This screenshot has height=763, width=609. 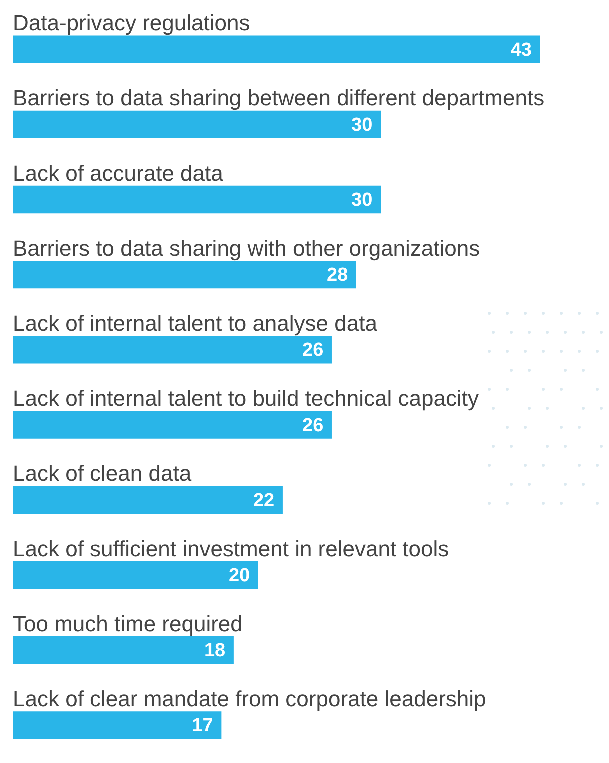 I want to click on y-tick-label: Lack of internal talent to build technical capacity, so click(x=246, y=399).